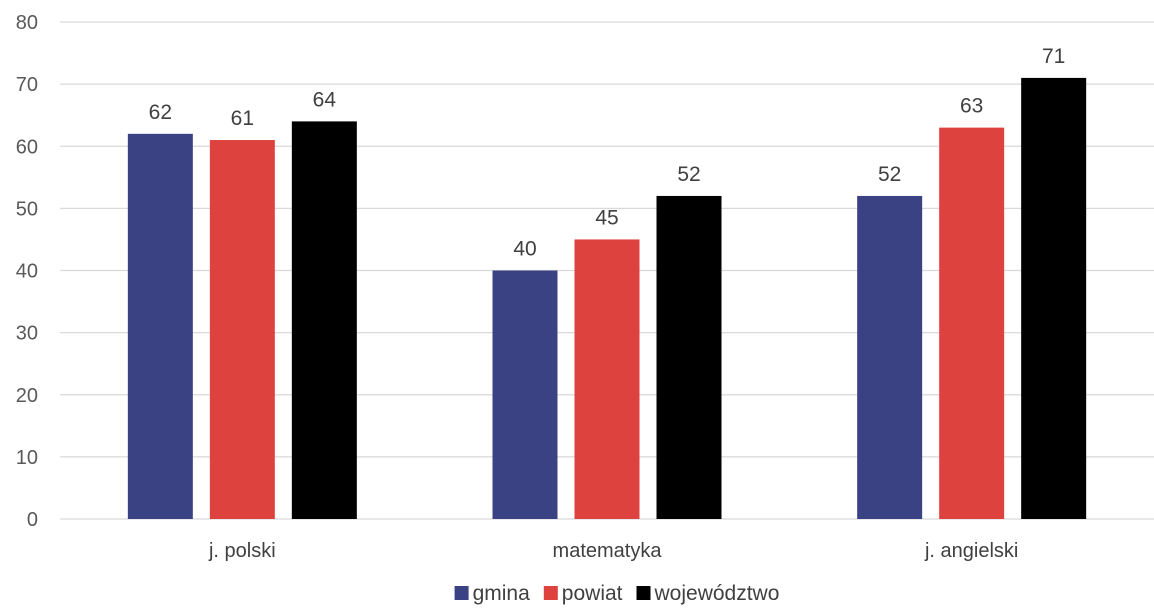 Image resolution: width=1154 pixels, height=610 pixels. Describe the element at coordinates (324, 320) in the screenshot. I see `bar-województwo-0` at that location.